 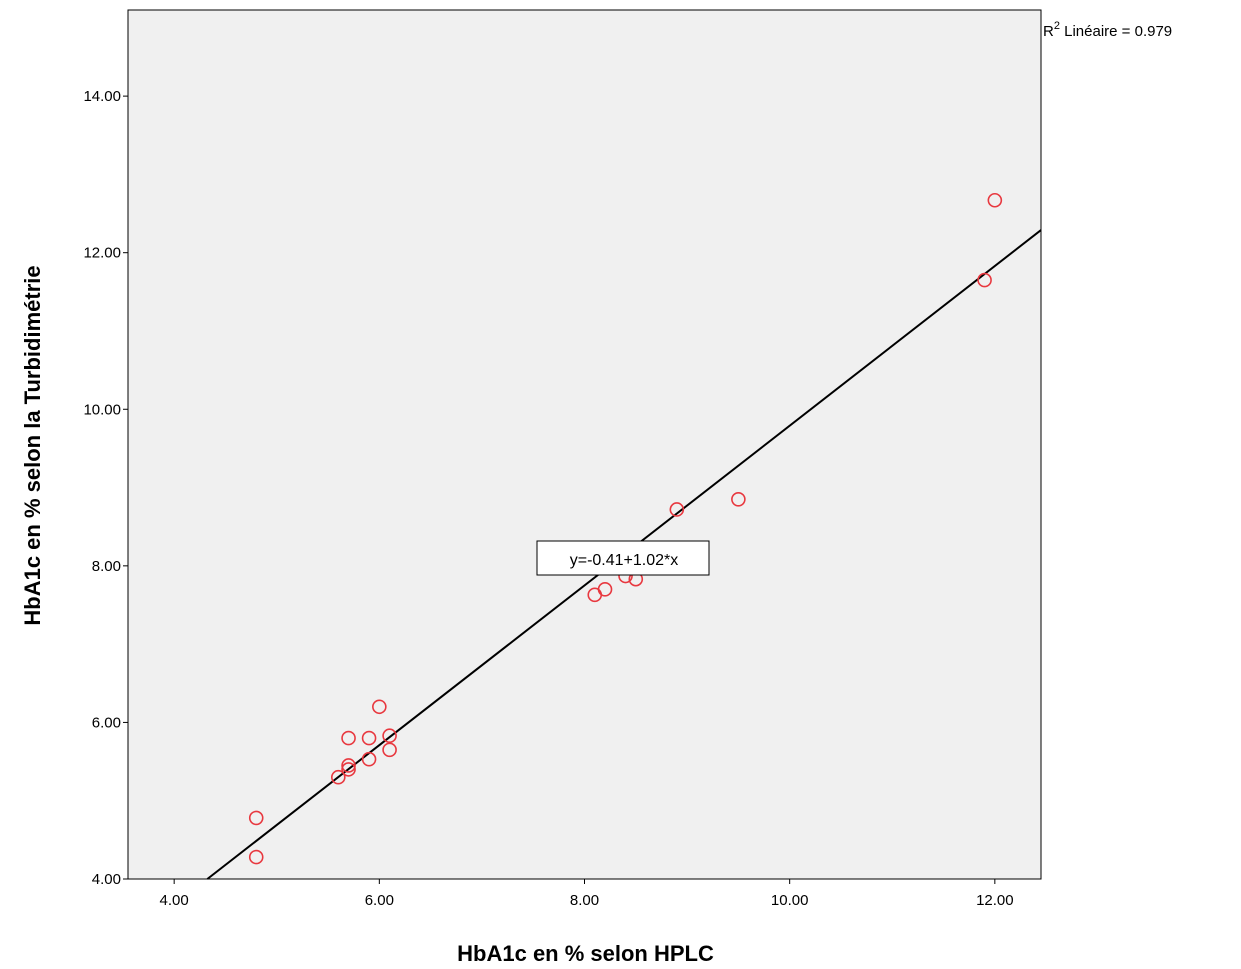 What do you see at coordinates (32, 445) in the screenshot?
I see `y-axis-title: HbA1c en % selon la Turbidimétrie` at bounding box center [32, 445].